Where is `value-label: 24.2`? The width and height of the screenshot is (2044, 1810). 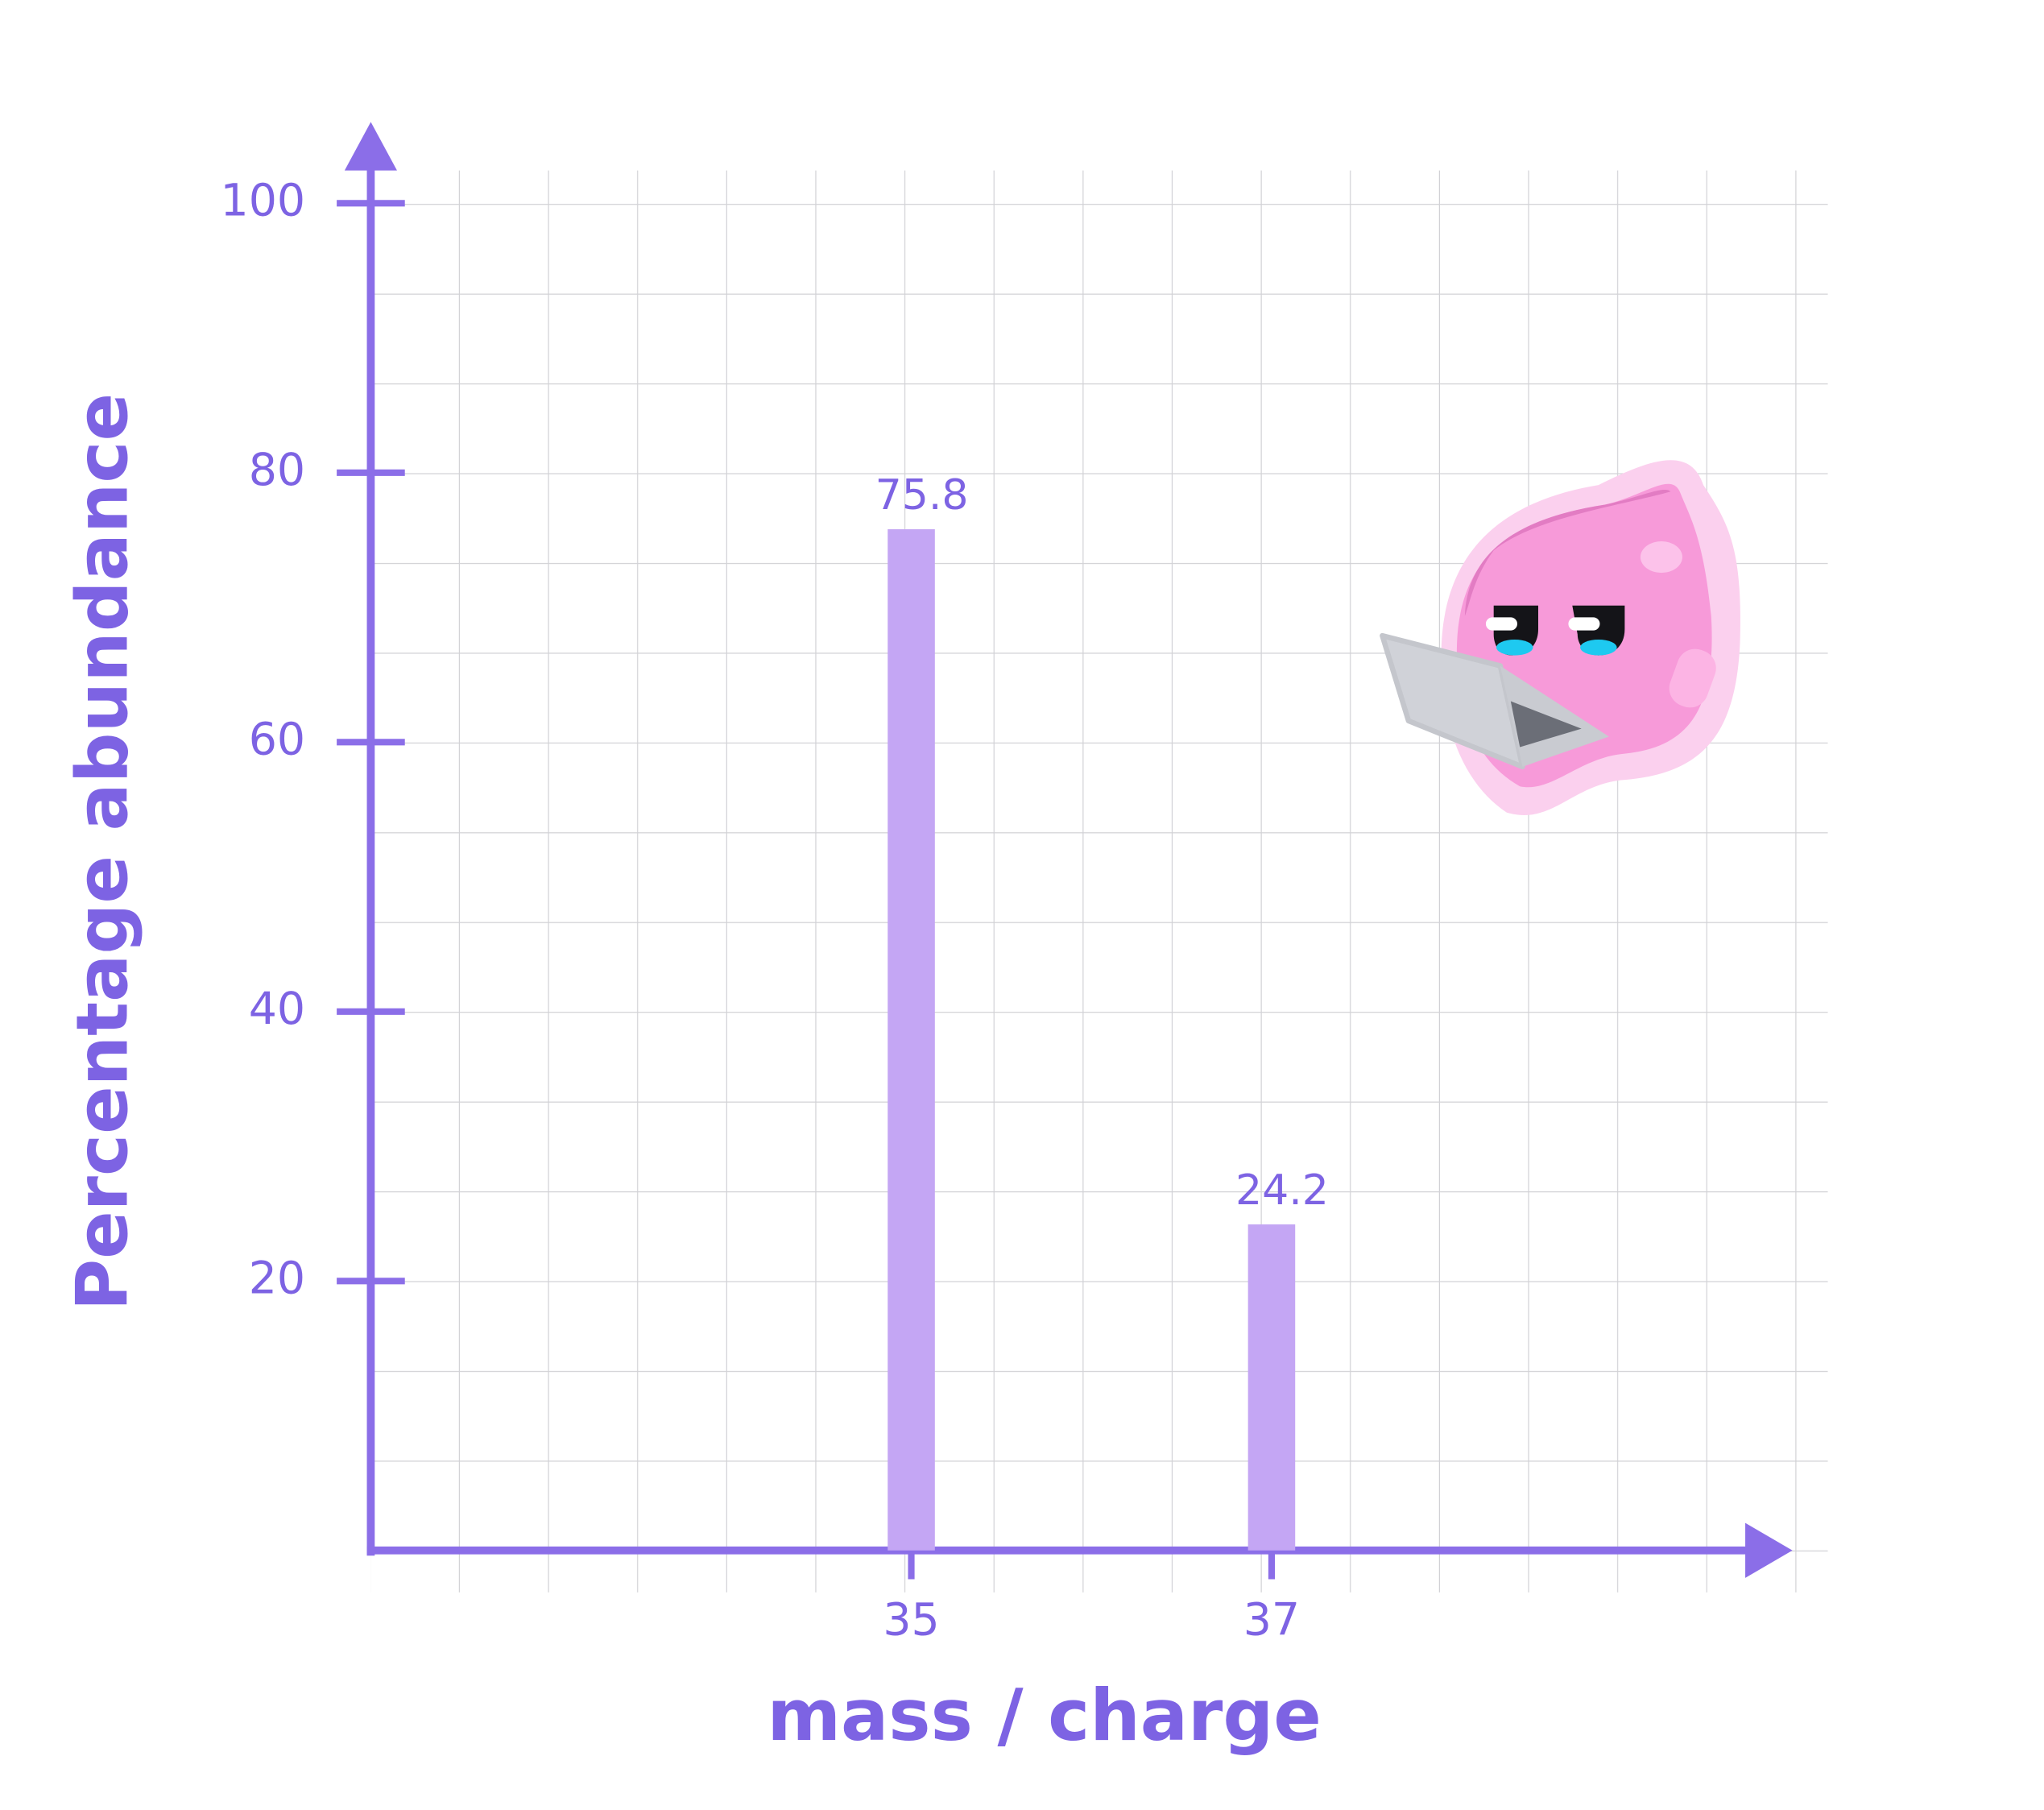 value-label: 24.2 is located at coordinates (1282, 1190).